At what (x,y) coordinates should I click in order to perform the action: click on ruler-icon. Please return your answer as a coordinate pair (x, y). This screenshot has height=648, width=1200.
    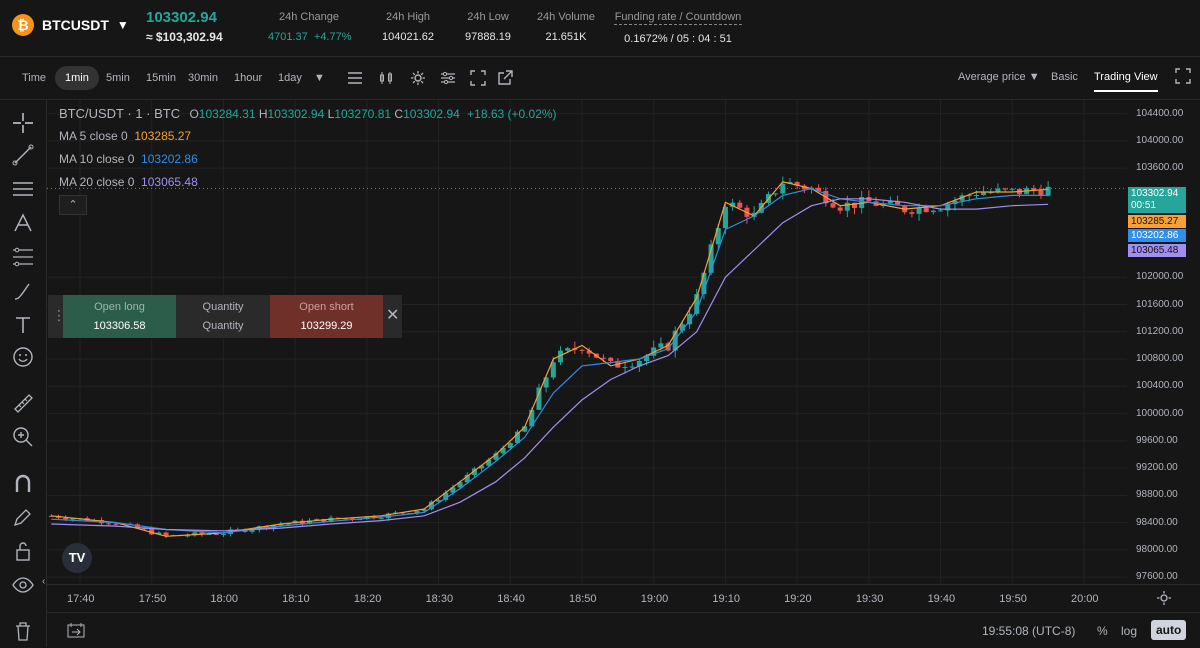
    Looking at the image, I should click on (23, 403).